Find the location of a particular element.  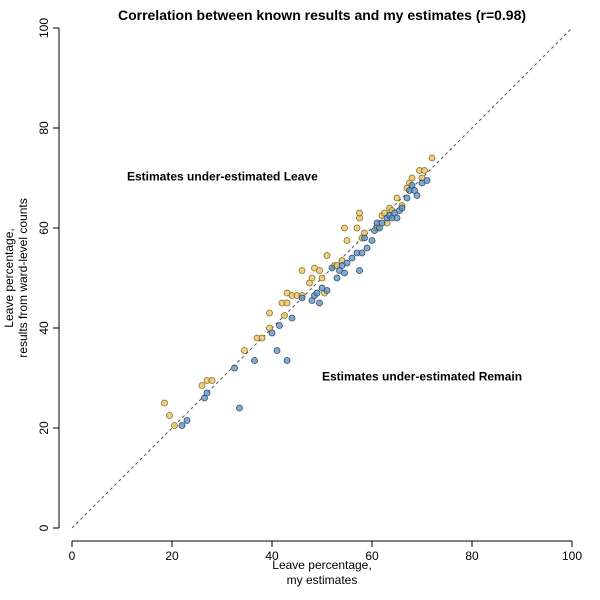

y-axis-label-line-2: results from ward-level counts is located at coordinates (23, 277).